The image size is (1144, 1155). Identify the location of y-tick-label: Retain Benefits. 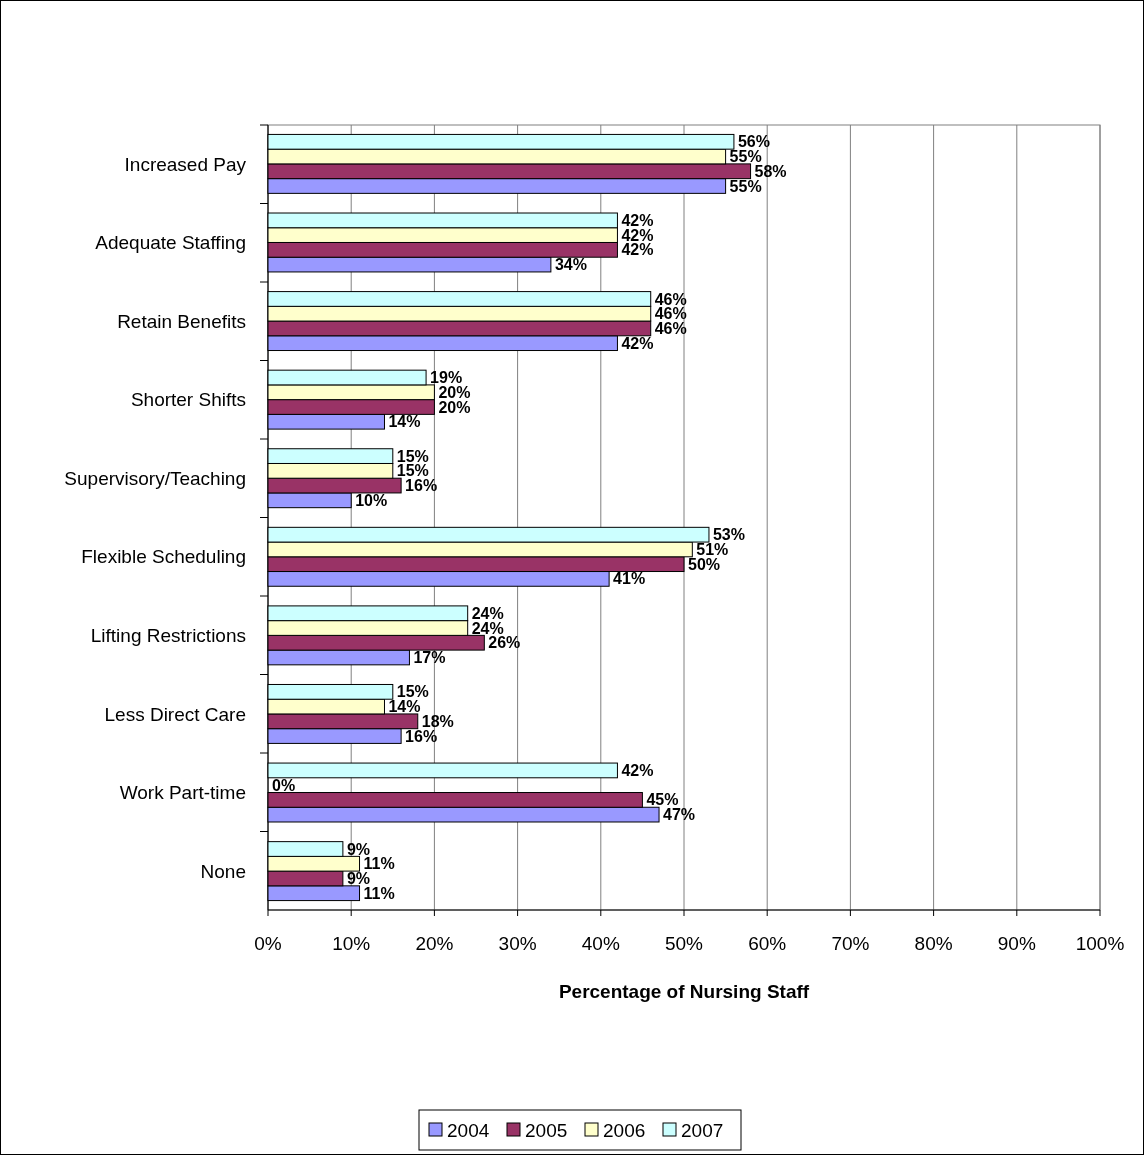
(181, 321).